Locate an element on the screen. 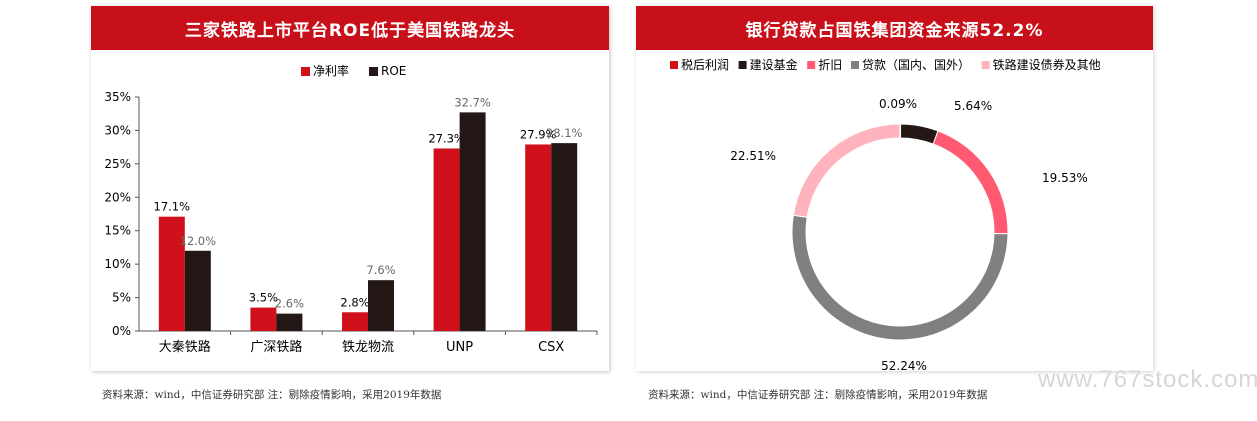 The height and width of the screenshot is (421, 1257). legend-label-铁路建设债券及其他: 铁路建设债券及其他 is located at coordinates (1047, 64).